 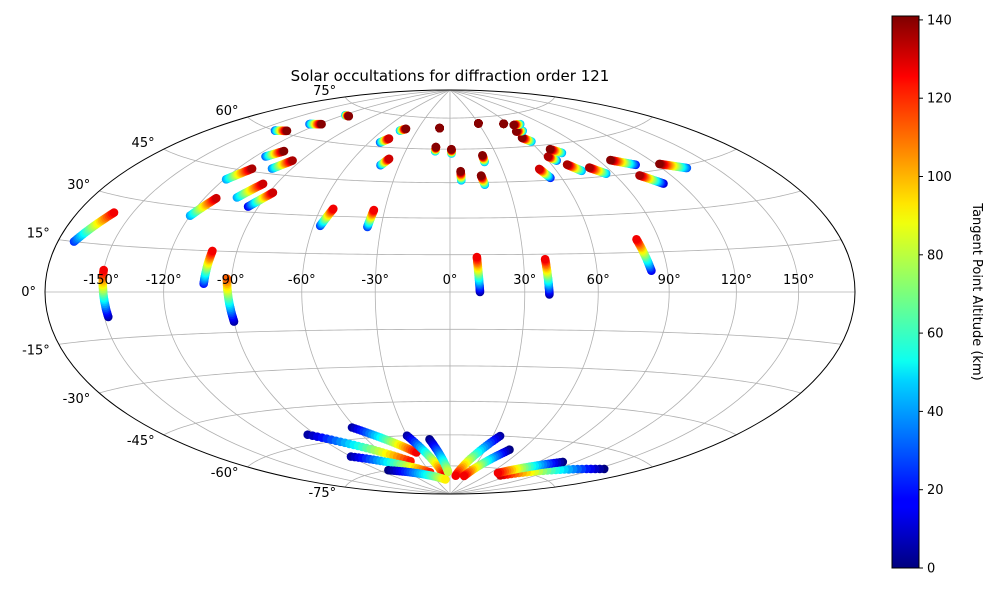 What do you see at coordinates (141, 441) in the screenshot?
I see `lat-tick-label: -45°` at bounding box center [141, 441].